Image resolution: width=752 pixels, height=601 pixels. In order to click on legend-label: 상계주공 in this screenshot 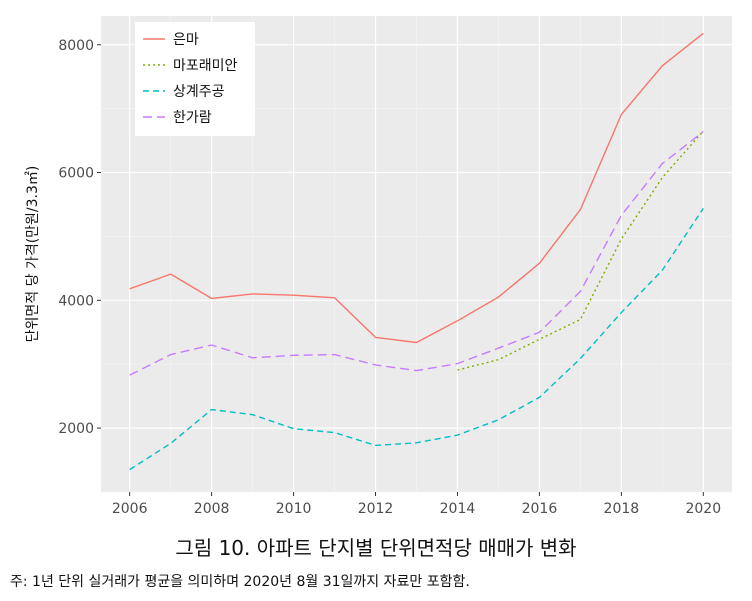, I will do `click(199, 92)`.